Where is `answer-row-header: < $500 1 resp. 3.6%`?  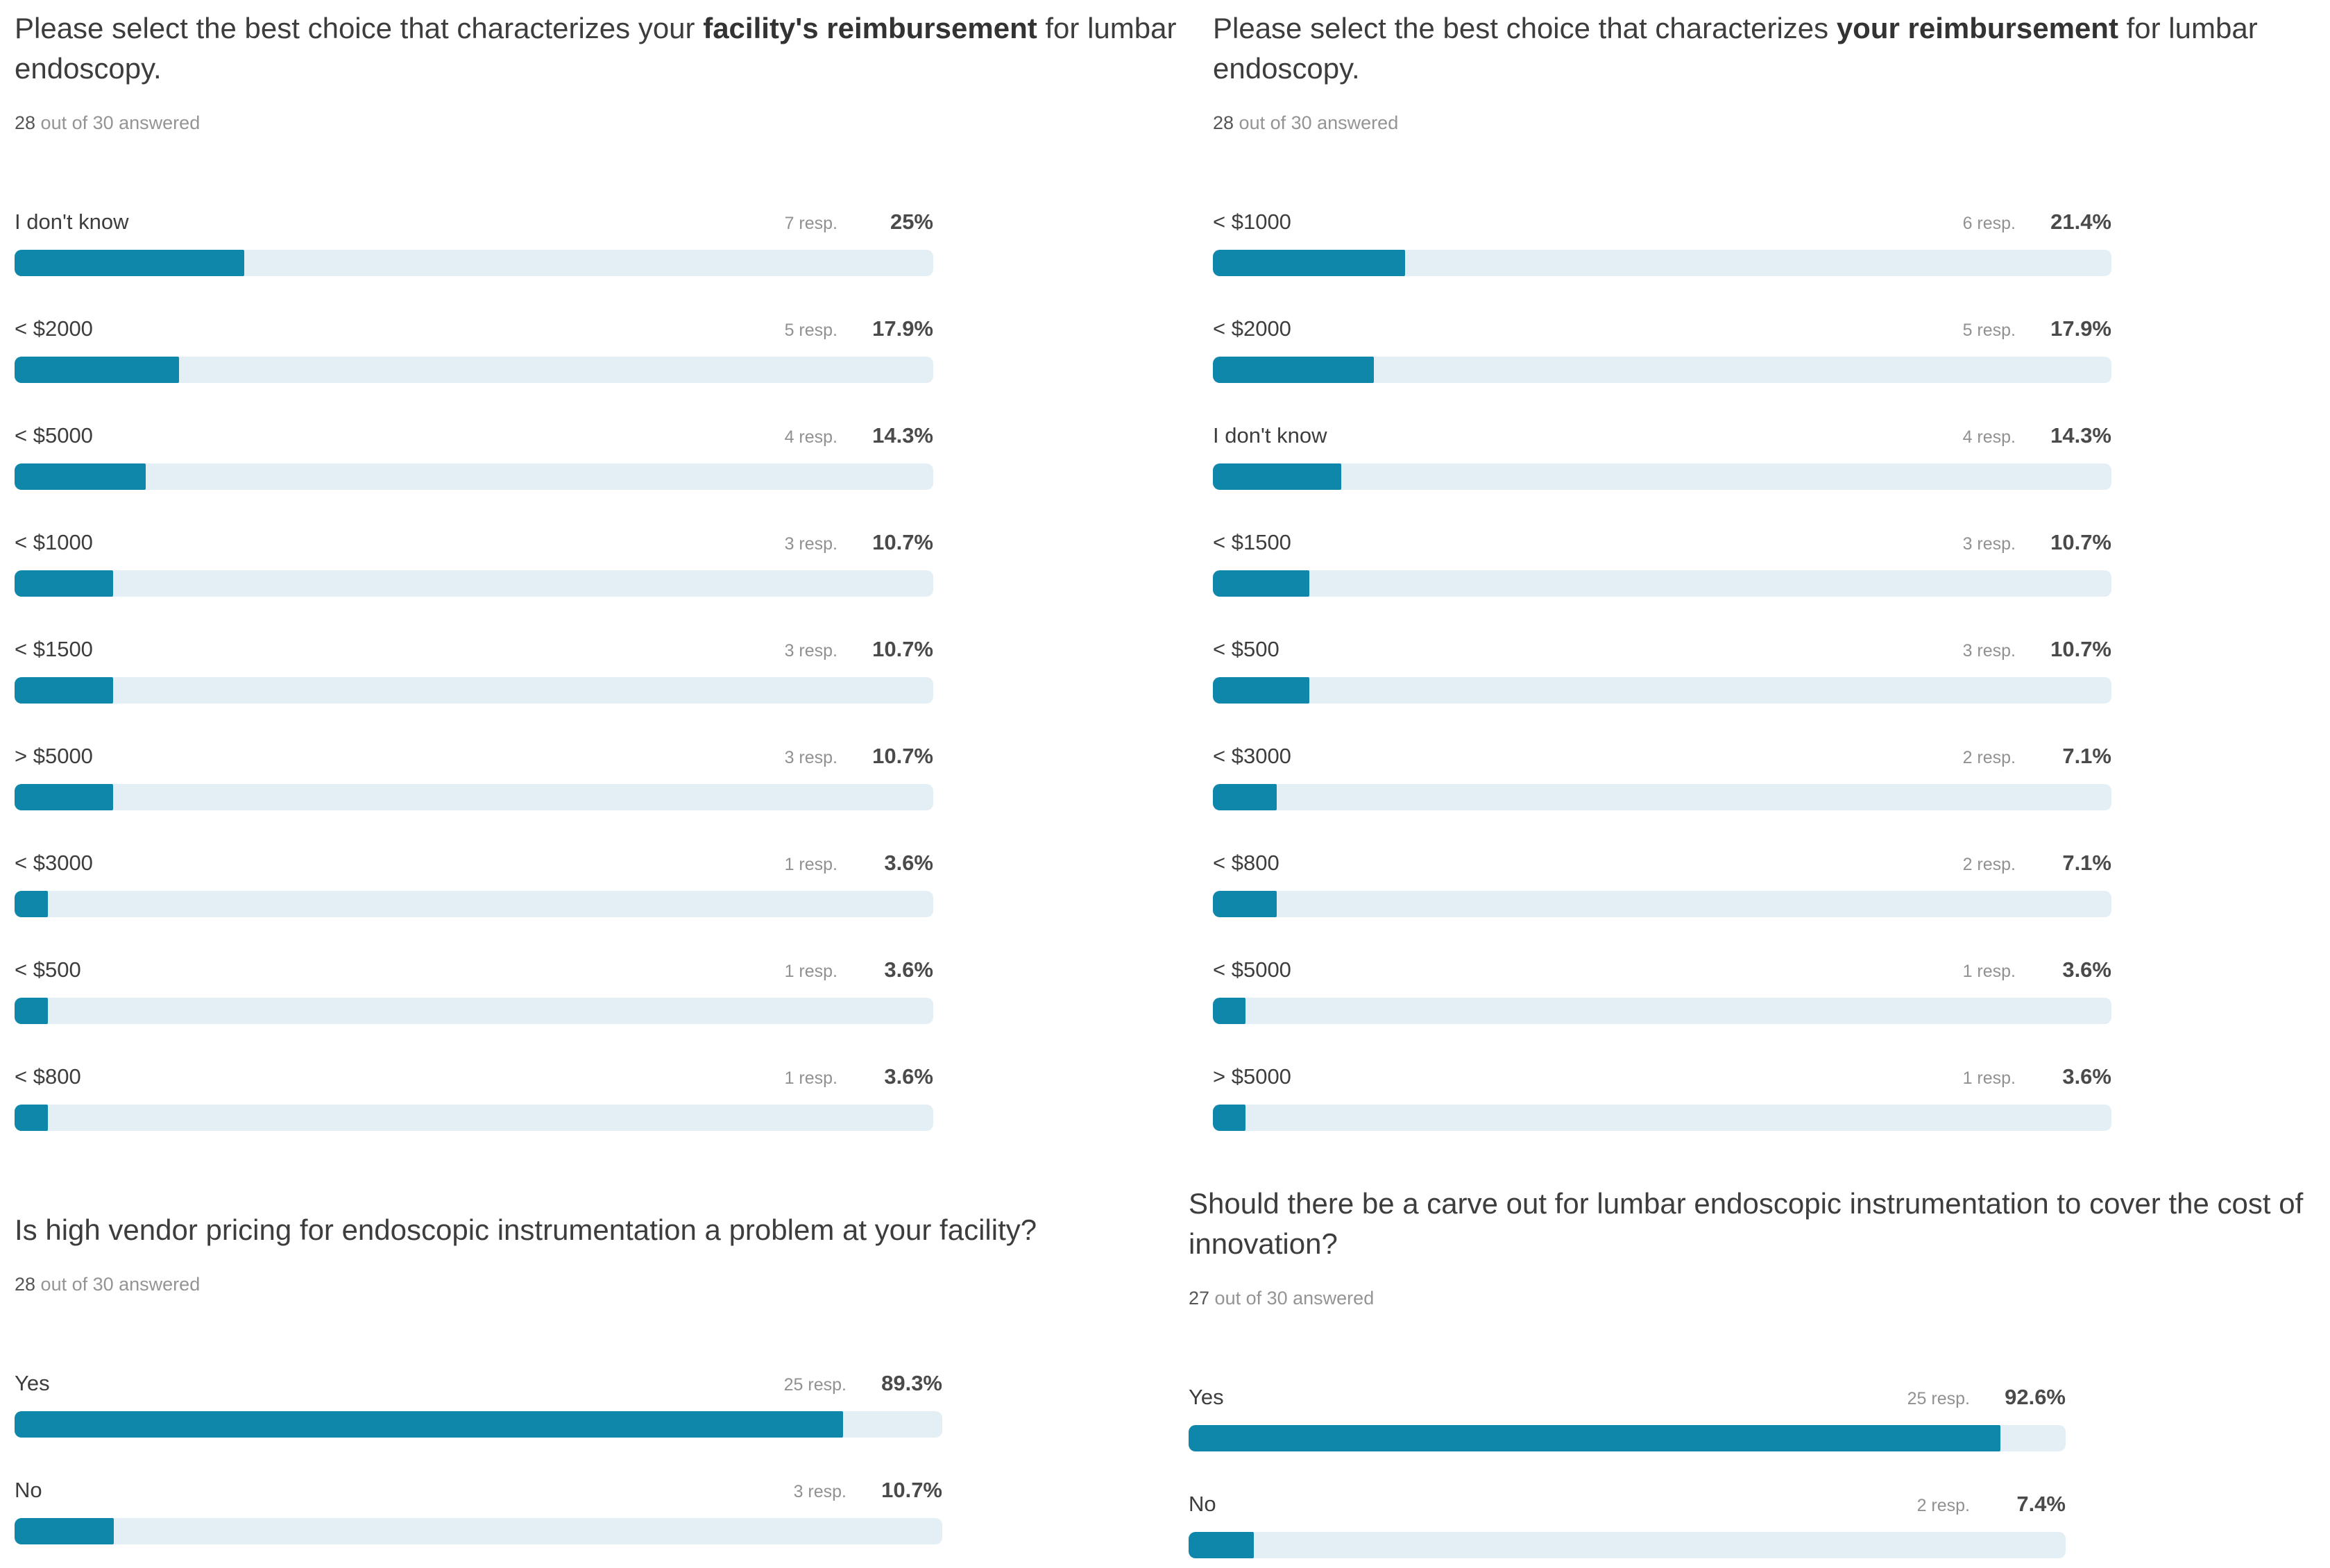 answer-row-header: < $500 1 resp. 3.6% is located at coordinates (474, 970).